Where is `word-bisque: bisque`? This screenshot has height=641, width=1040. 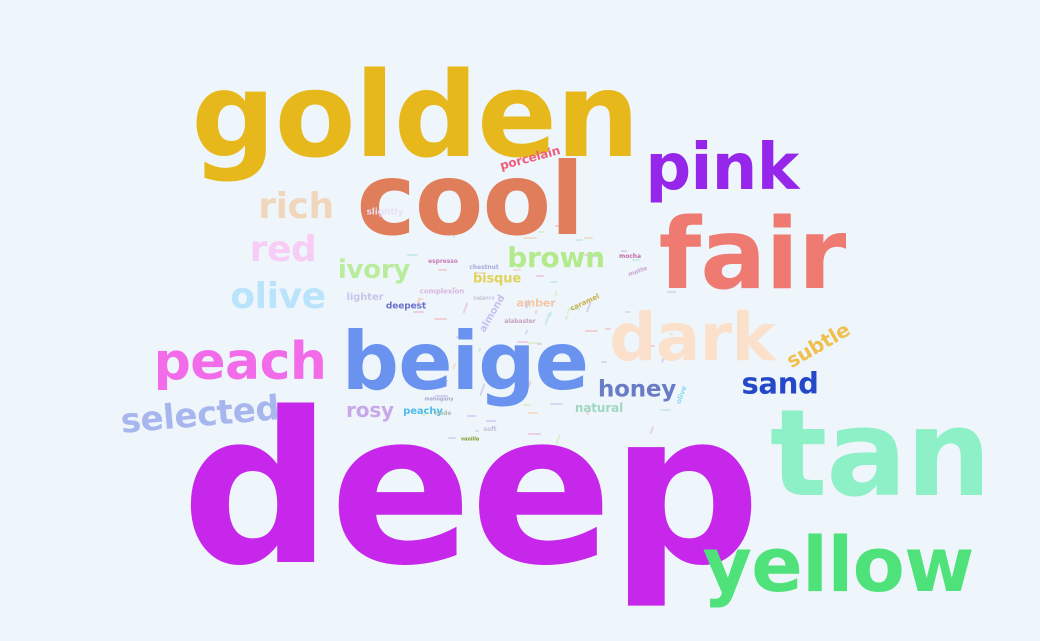 word-bisque: bisque is located at coordinates (497, 279).